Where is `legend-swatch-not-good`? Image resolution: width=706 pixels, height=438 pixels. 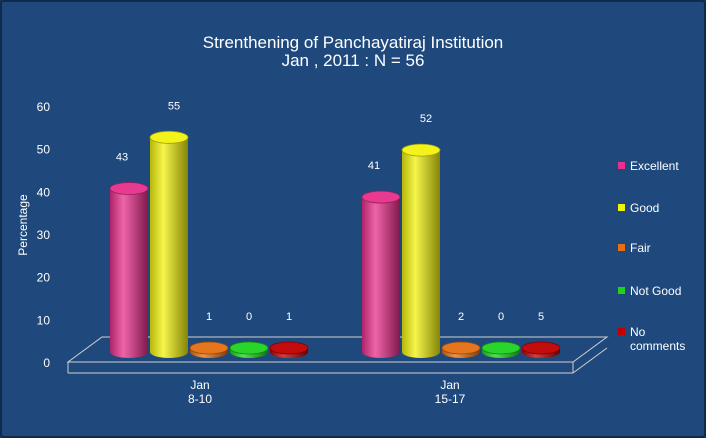
legend-swatch-not-good is located at coordinates (621, 290).